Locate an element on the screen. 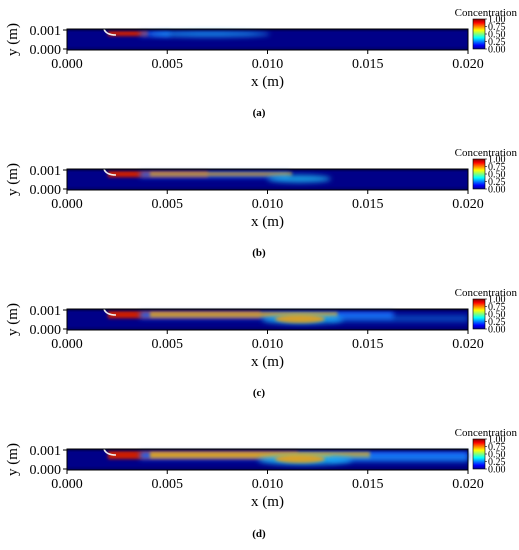  panel-caption: (c) is located at coordinates (259, 393).